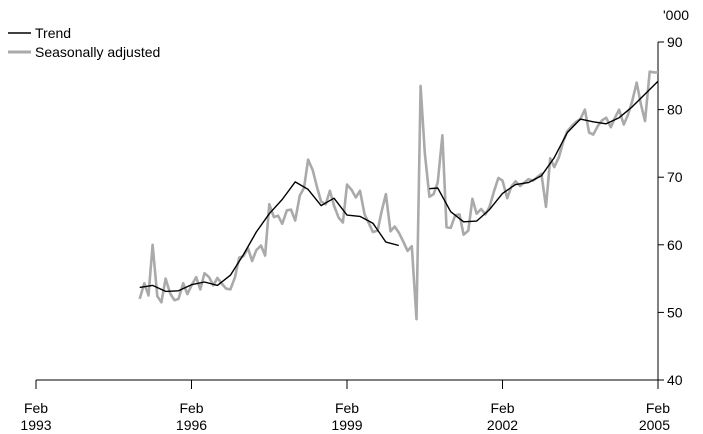  Describe the element at coordinates (35, 425) in the screenshot. I see `x-tick-label-year: 1993` at that location.